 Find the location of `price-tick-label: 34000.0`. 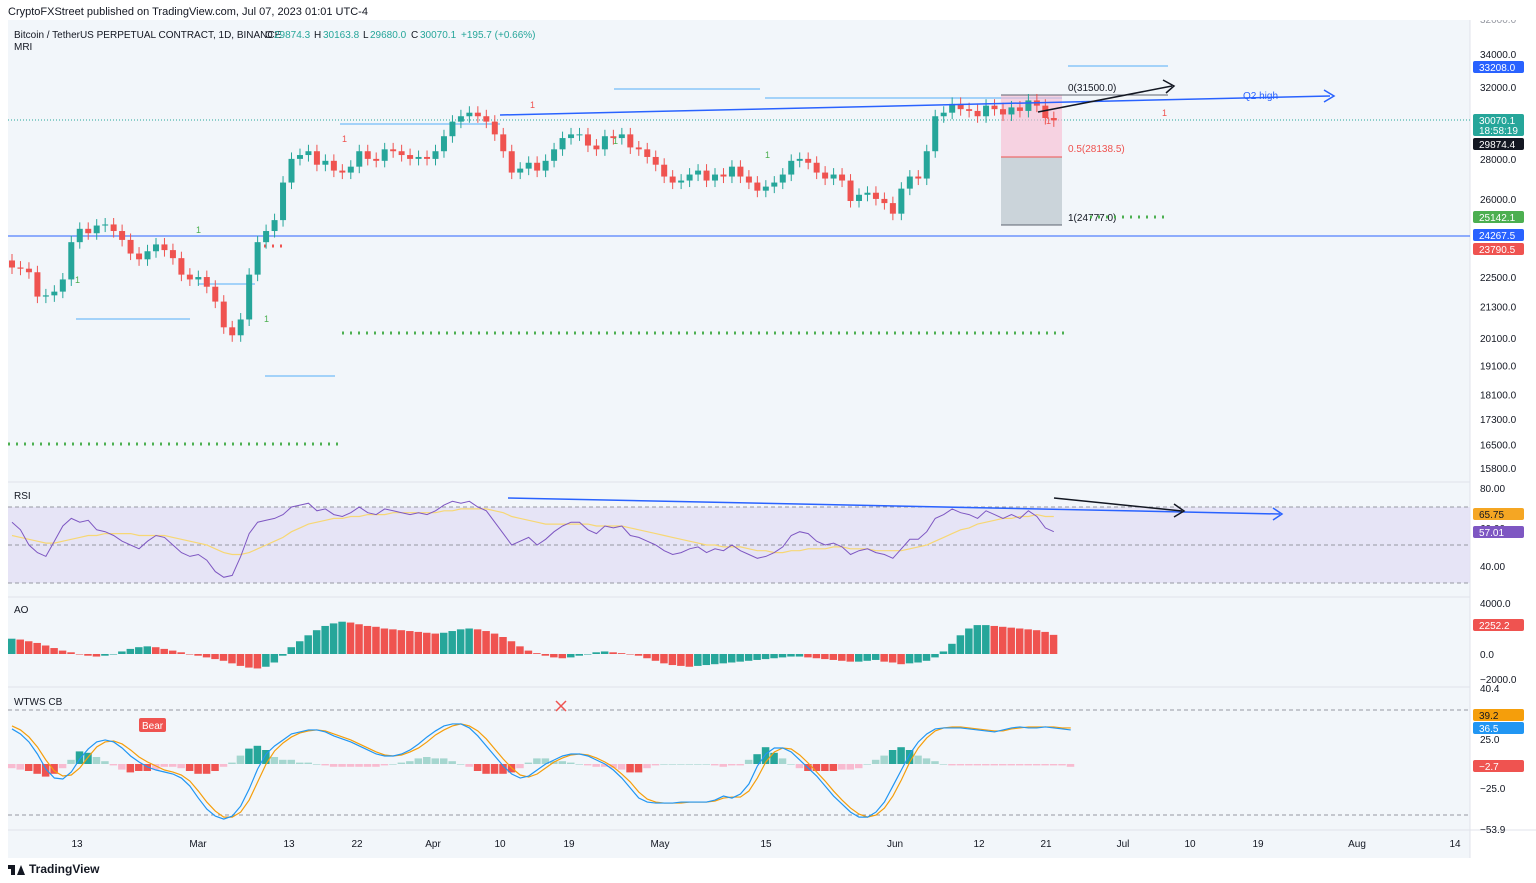

price-tick-label: 34000.0 is located at coordinates (1498, 55).